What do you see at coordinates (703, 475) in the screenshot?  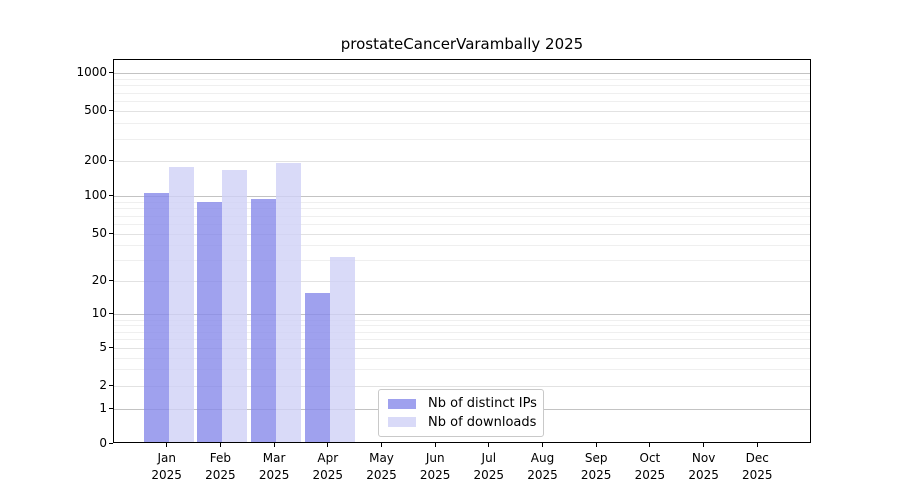 I see `x-tick-year-nov: 2025` at bounding box center [703, 475].